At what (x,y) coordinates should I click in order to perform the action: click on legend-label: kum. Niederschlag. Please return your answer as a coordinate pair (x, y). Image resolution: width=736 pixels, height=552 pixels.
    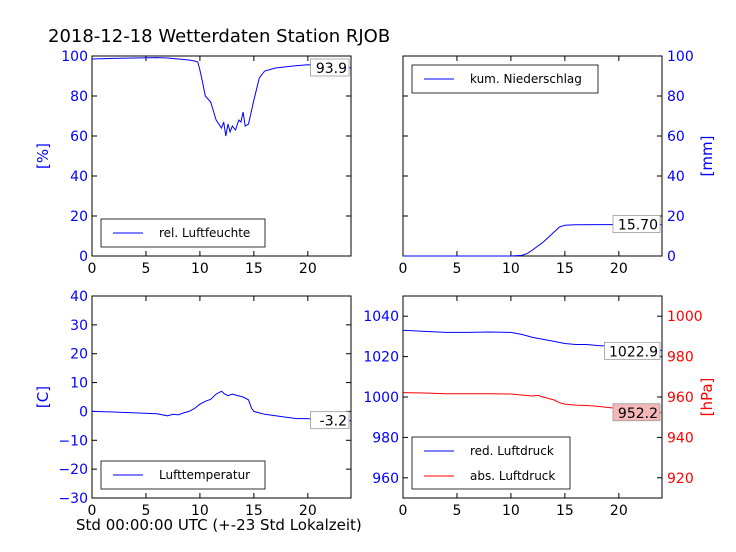
    Looking at the image, I should click on (526, 79).